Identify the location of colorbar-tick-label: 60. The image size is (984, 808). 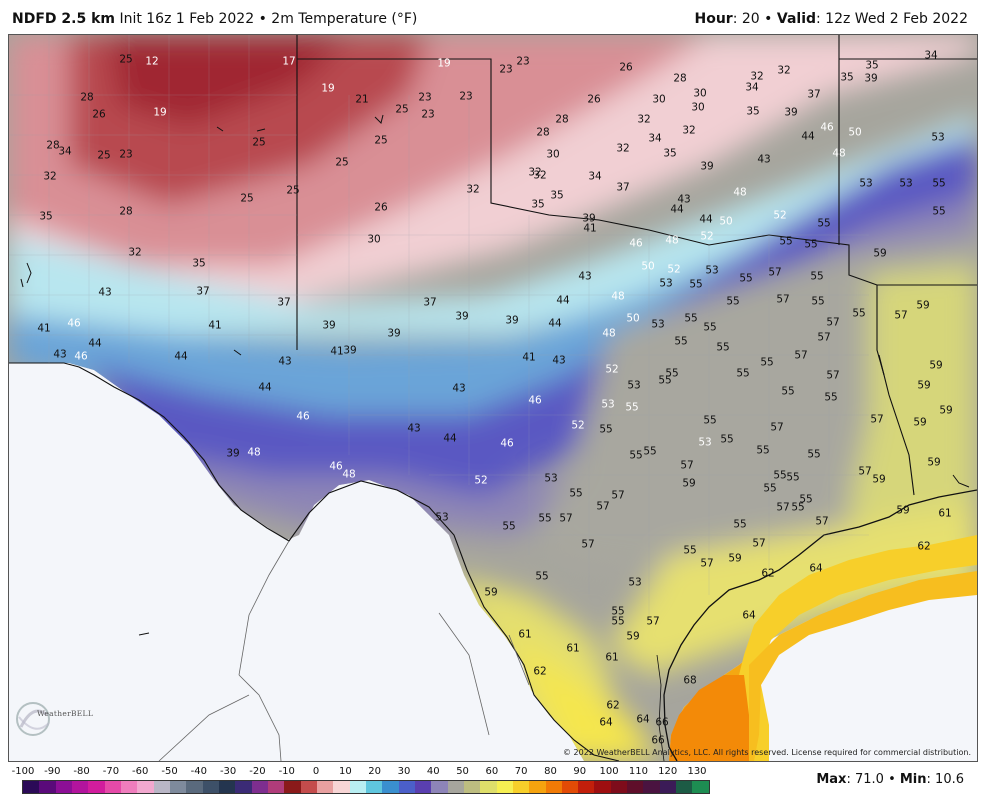
(492, 771).